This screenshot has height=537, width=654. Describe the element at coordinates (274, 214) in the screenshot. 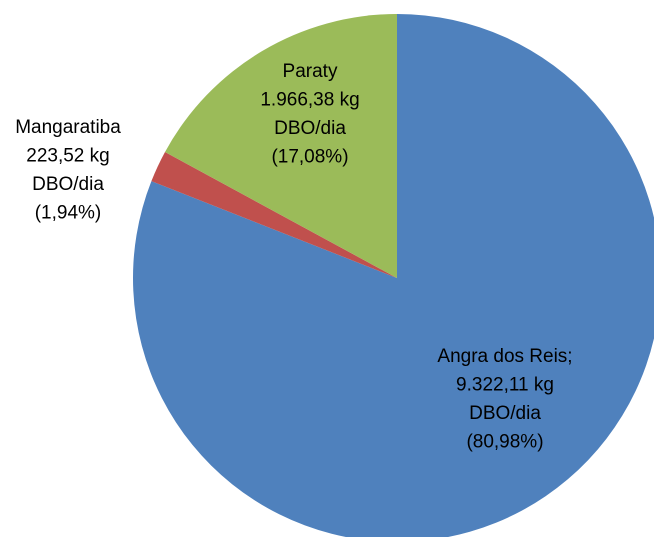

I see `pie-slice` at that location.